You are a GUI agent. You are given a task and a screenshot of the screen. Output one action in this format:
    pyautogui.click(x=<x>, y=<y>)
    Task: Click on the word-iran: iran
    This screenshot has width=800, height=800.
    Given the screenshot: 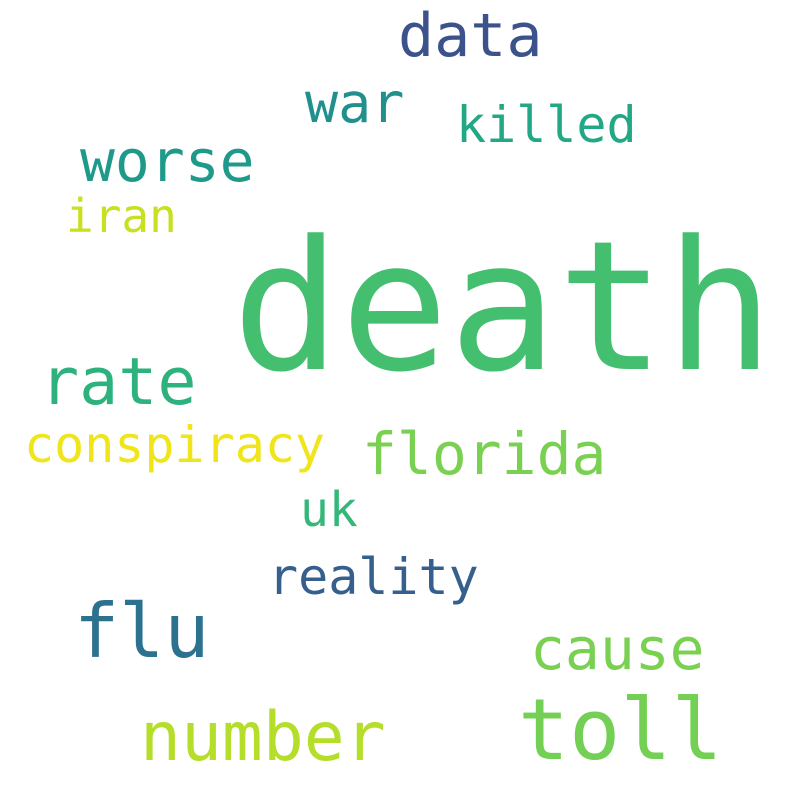 What is the action you would take?
    pyautogui.click(x=121, y=216)
    